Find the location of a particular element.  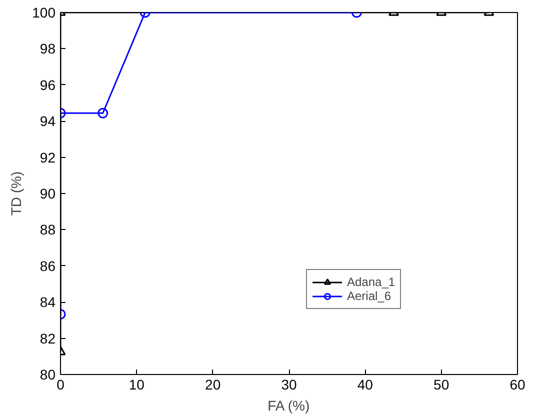

x-tick-label: 30 is located at coordinates (289, 384).